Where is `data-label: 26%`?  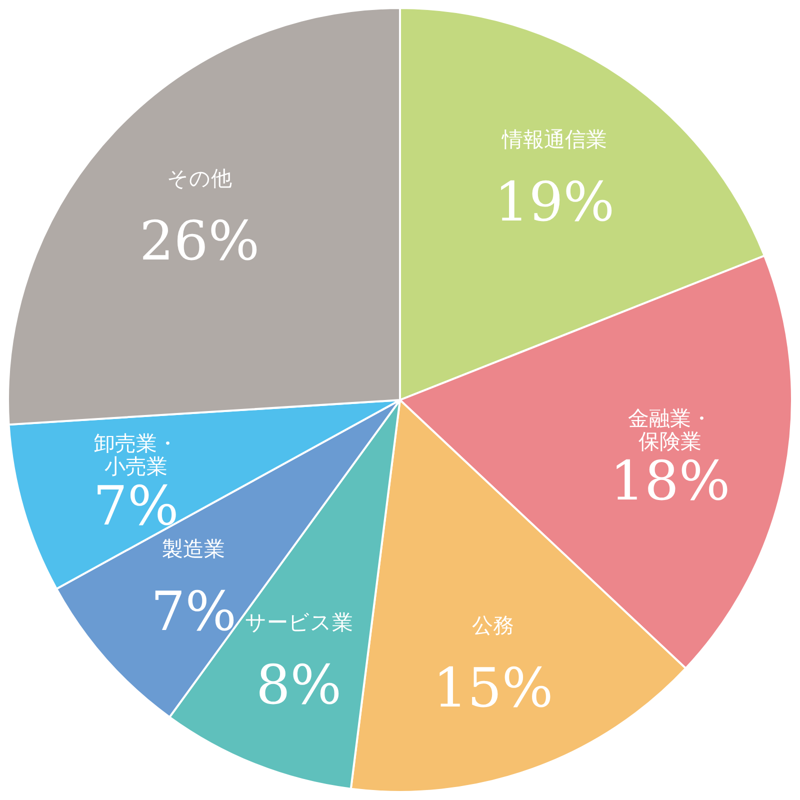 data-label: 26% is located at coordinates (200, 241).